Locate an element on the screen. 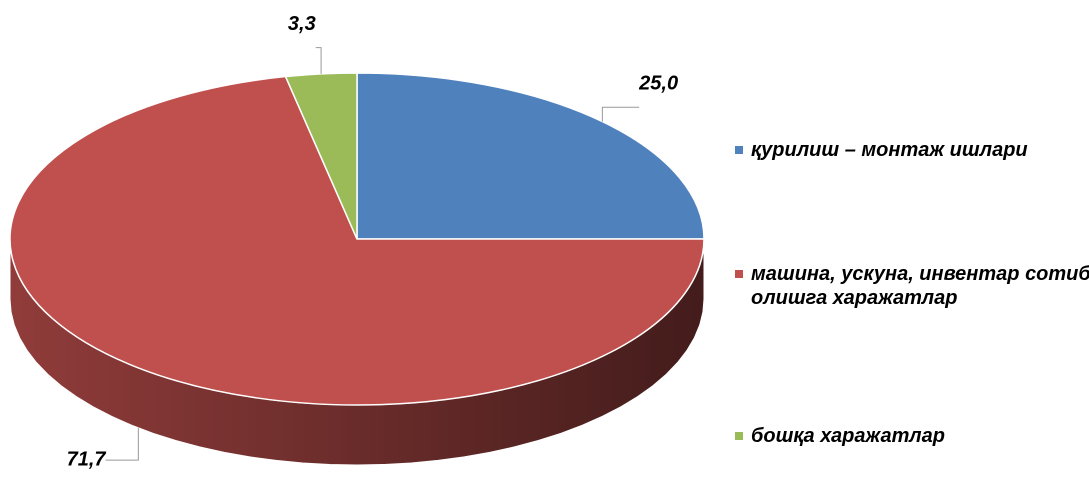 The height and width of the screenshot is (482, 1089). data-label: 25,0 is located at coordinates (658, 84).